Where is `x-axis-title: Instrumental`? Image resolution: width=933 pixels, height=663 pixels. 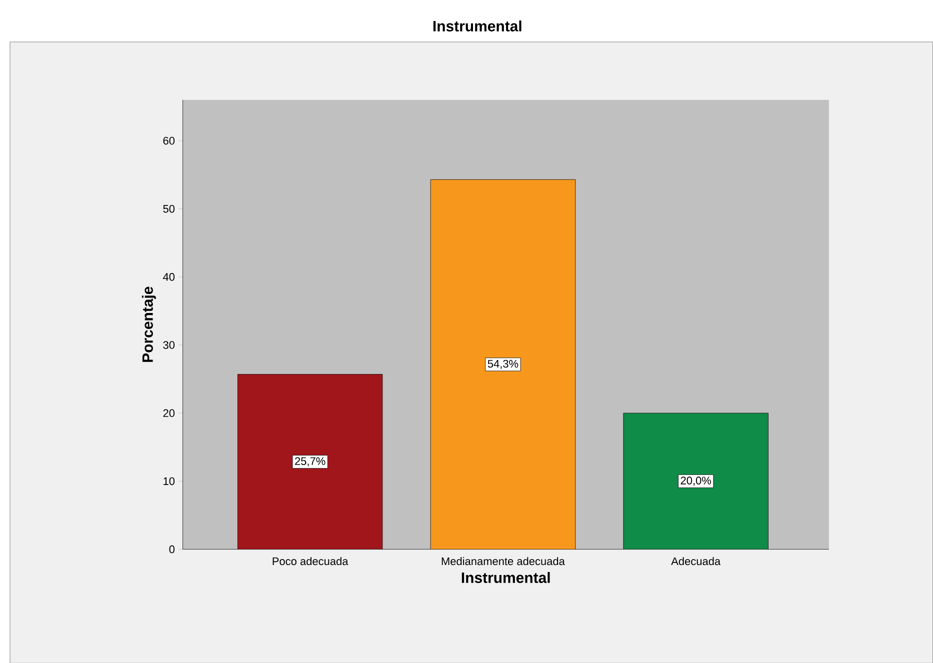 x-axis-title: Instrumental is located at coordinates (506, 577).